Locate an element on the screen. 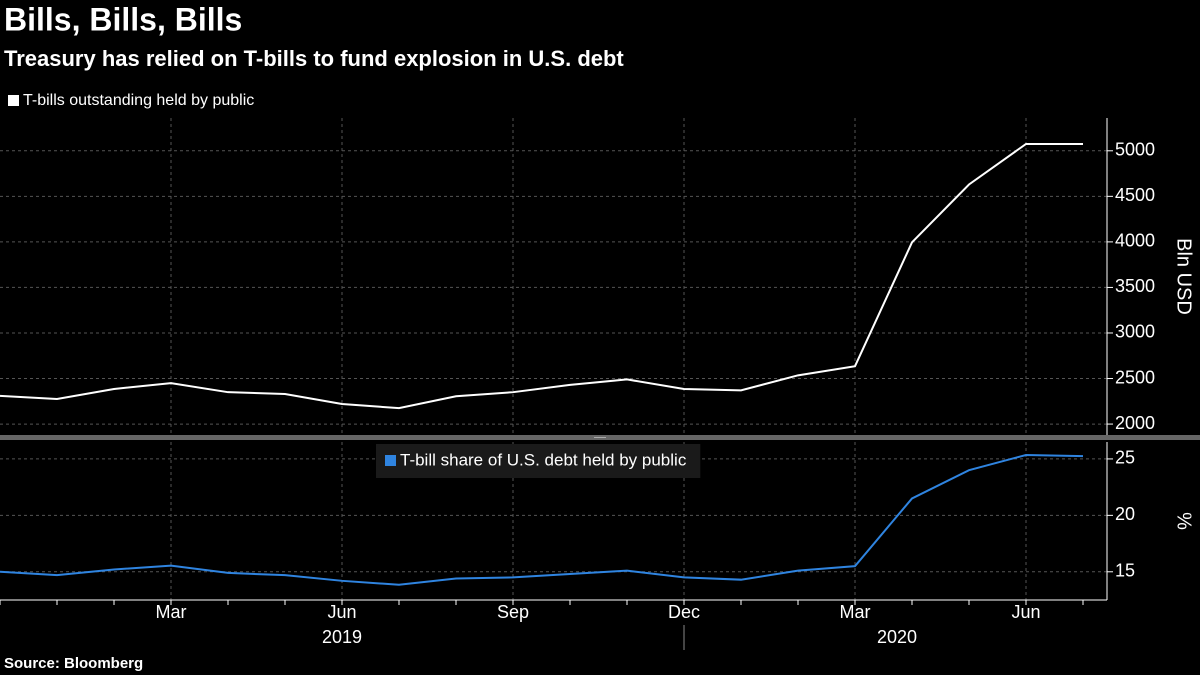 Image resolution: width=1200 pixels, height=675 pixels. y-tick-label: 3500 is located at coordinates (1135, 286).